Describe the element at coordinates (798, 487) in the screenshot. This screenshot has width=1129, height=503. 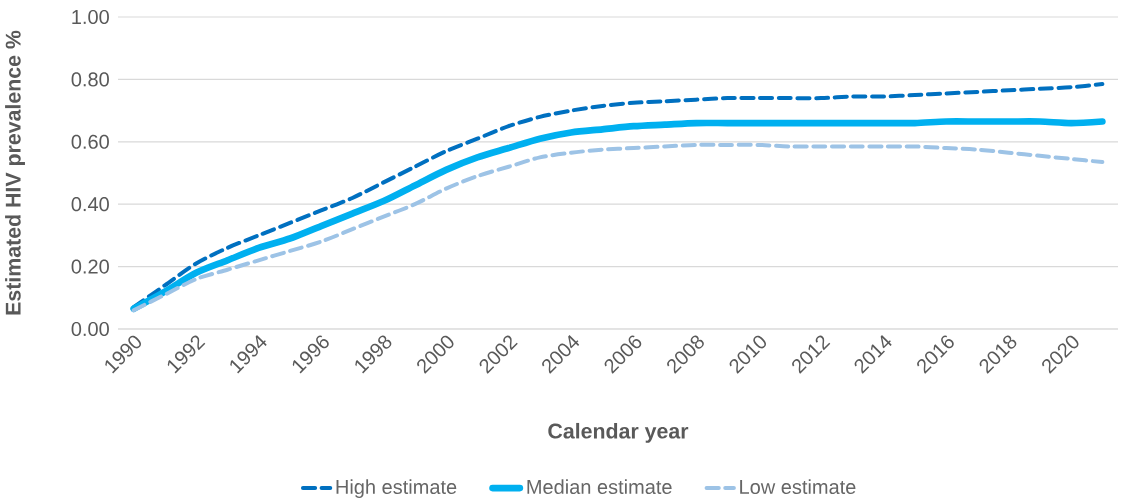
I see `legend-label: Low estimate` at that location.